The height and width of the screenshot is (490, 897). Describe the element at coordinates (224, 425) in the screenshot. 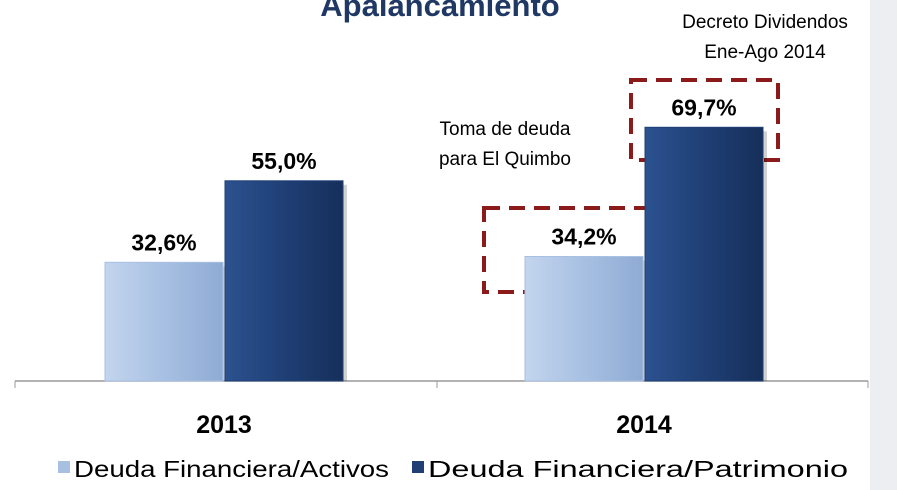

I see `x-tick-label: 2013` at that location.